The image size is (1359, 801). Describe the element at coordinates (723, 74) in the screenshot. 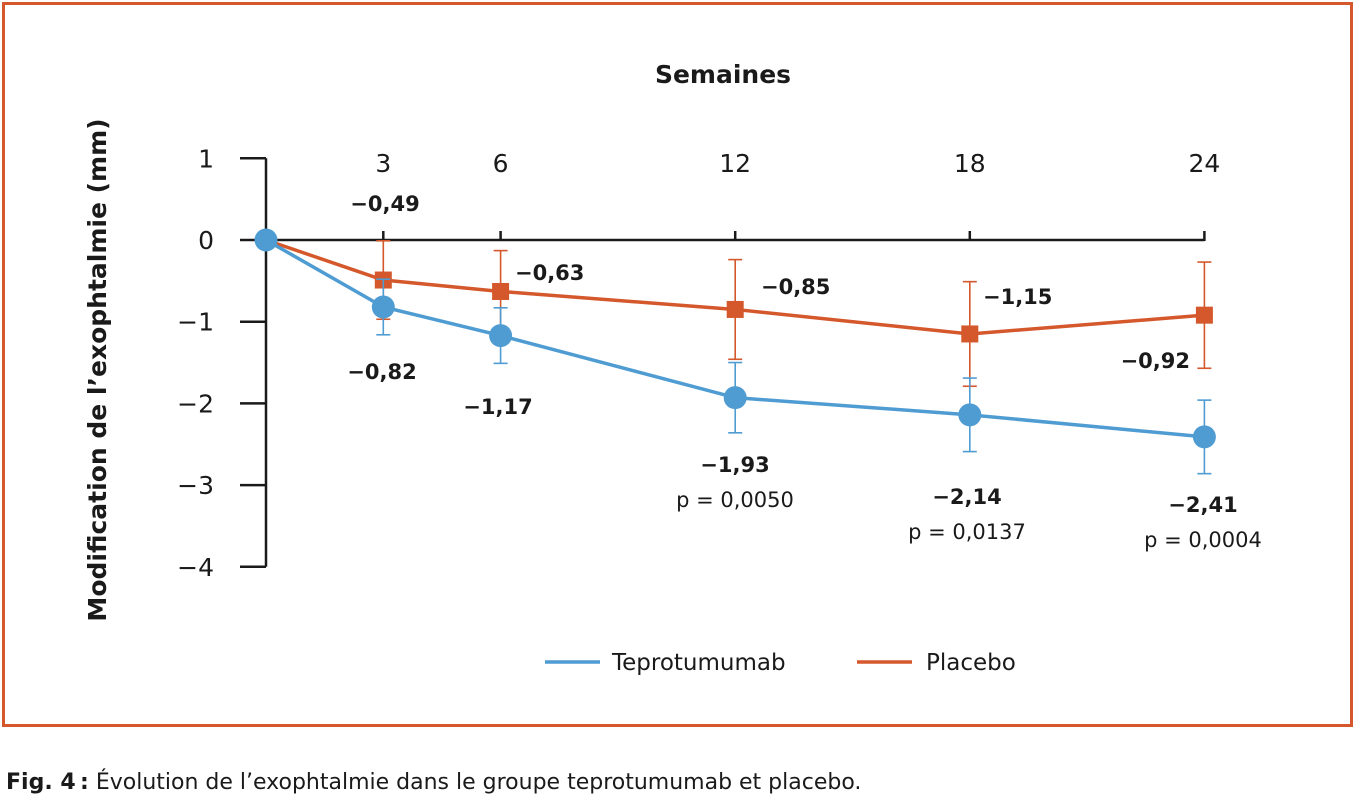

I see `x-axis-title: Semaines` at that location.